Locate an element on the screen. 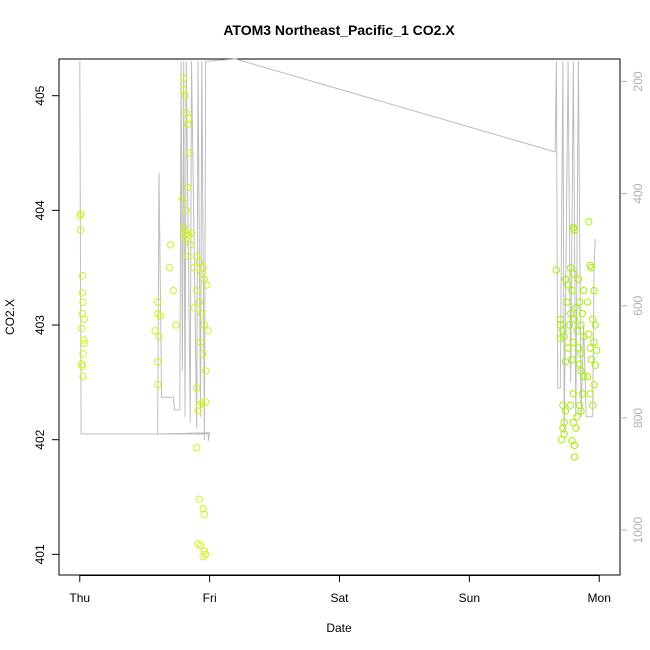 This screenshot has height=650, width=650. chart-title: ATOM3 Northeast_Pacific_1 CO2.X is located at coordinates (339, 30).